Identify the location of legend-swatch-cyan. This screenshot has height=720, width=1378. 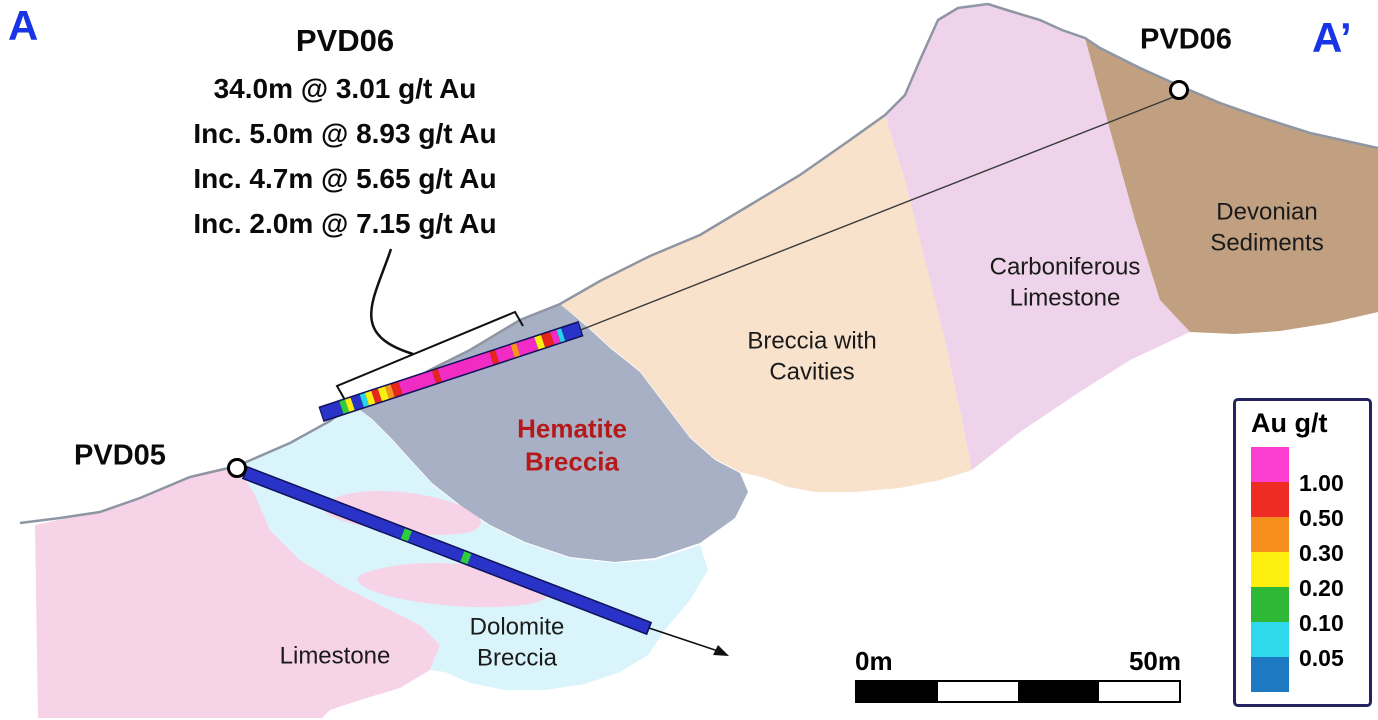
(1270, 639).